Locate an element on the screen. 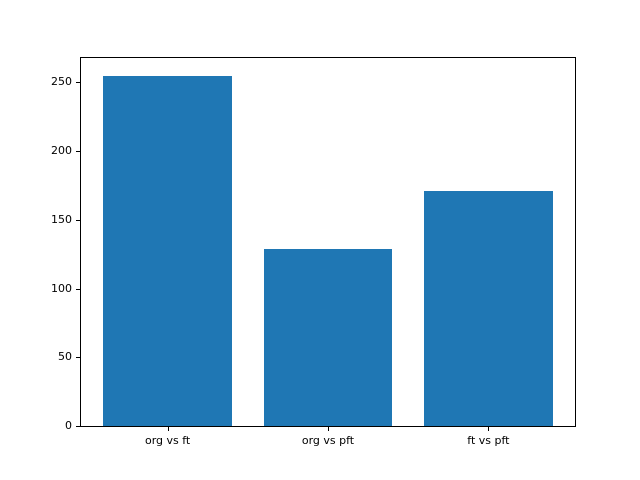  x-axis-tick-label: ft vs pft is located at coordinates (488, 440).